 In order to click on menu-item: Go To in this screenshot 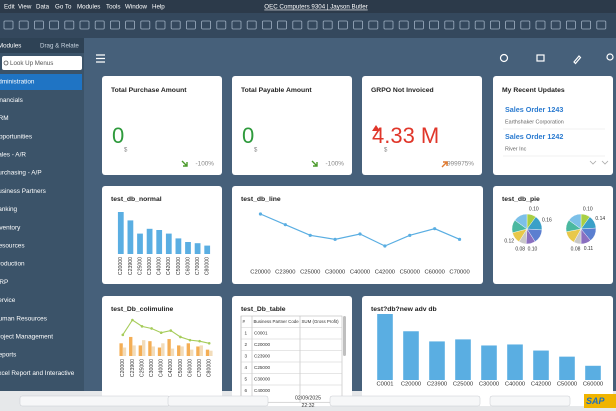, I will do `click(63, 7)`.